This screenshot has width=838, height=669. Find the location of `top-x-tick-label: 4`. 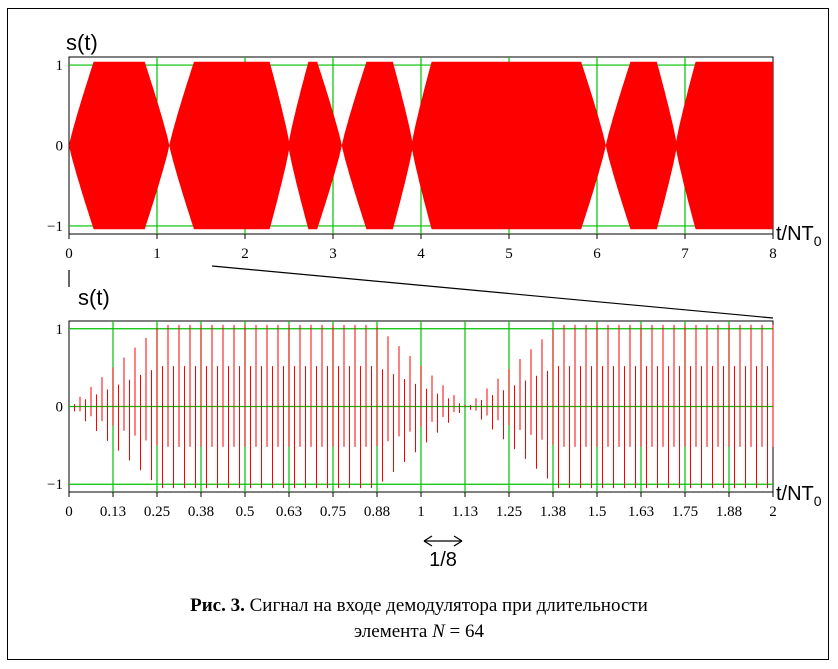

top-x-tick-label: 4 is located at coordinates (421, 254).